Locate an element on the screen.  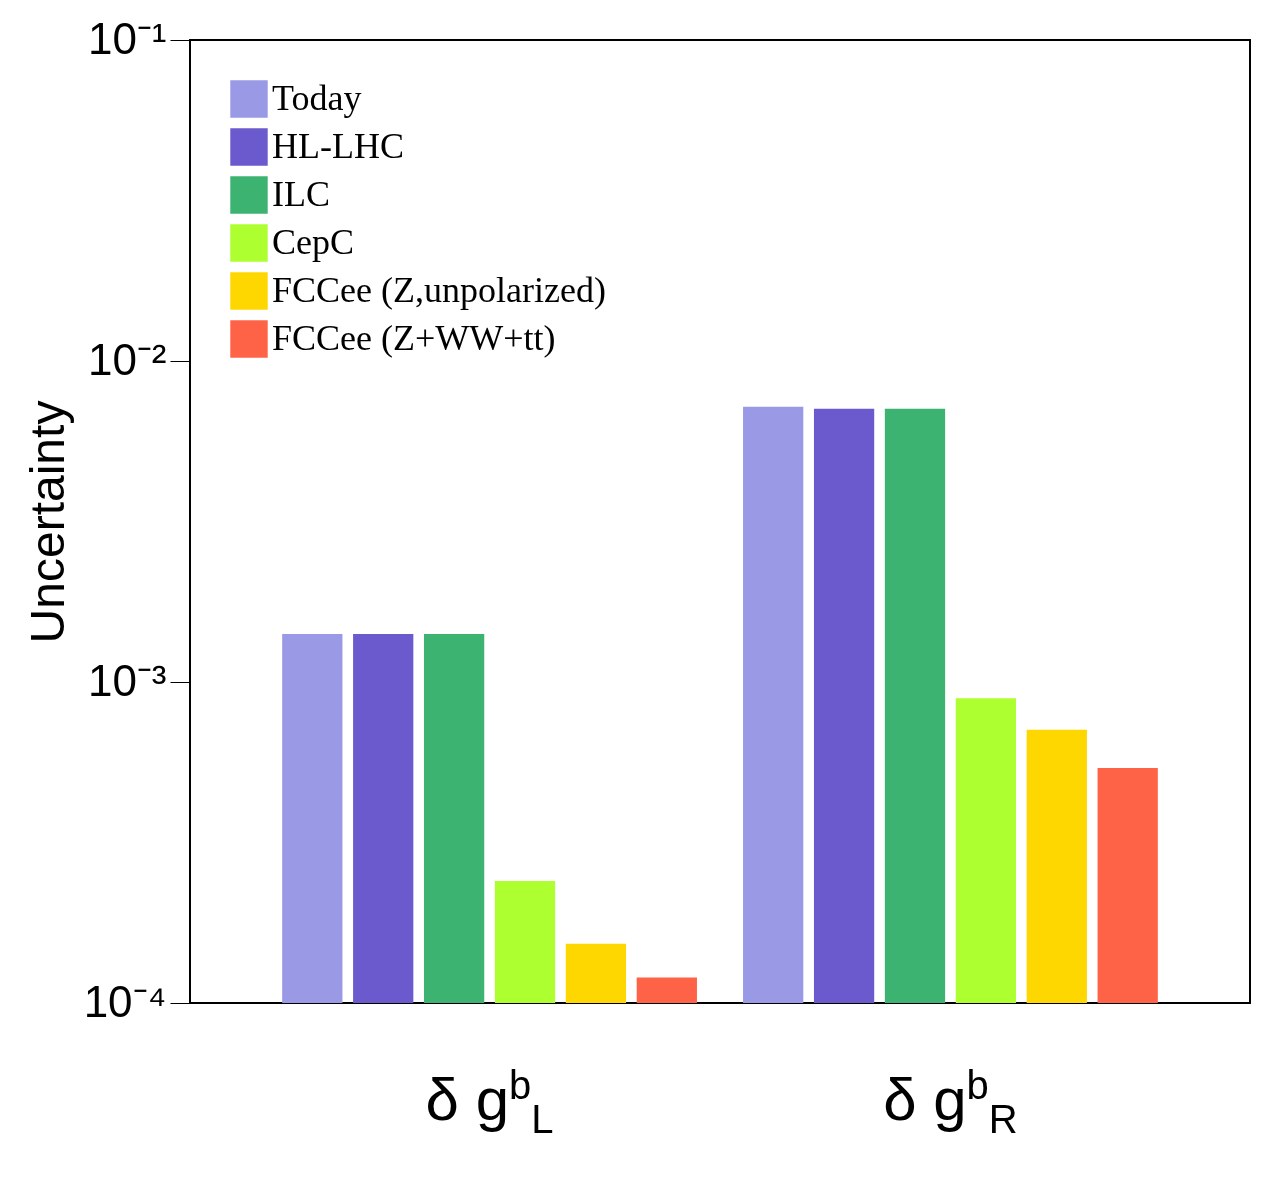
legend-label: Today is located at coordinates (317, 98).